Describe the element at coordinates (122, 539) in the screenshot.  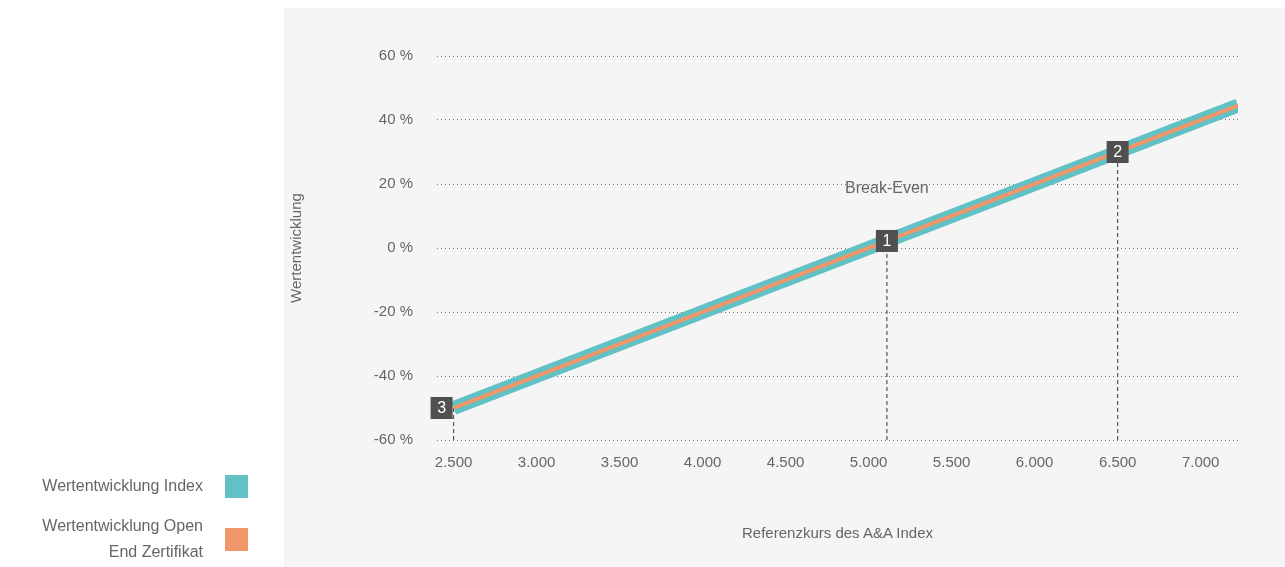
I see `legend-label: Wertentwicklung Open End Zertifikat` at that location.